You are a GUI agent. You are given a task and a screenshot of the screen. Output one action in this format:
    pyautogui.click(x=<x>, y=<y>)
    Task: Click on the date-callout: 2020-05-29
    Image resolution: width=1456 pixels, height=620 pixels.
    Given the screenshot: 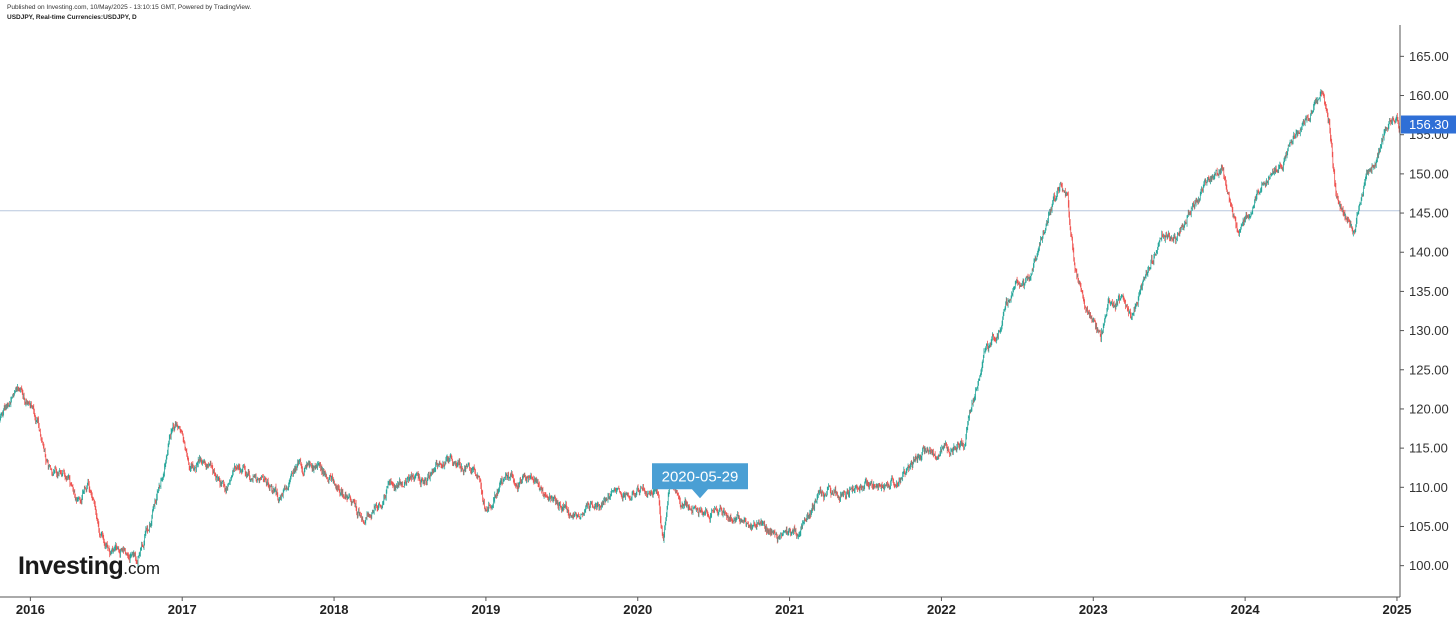 What is the action you would take?
    pyautogui.click(x=700, y=481)
    